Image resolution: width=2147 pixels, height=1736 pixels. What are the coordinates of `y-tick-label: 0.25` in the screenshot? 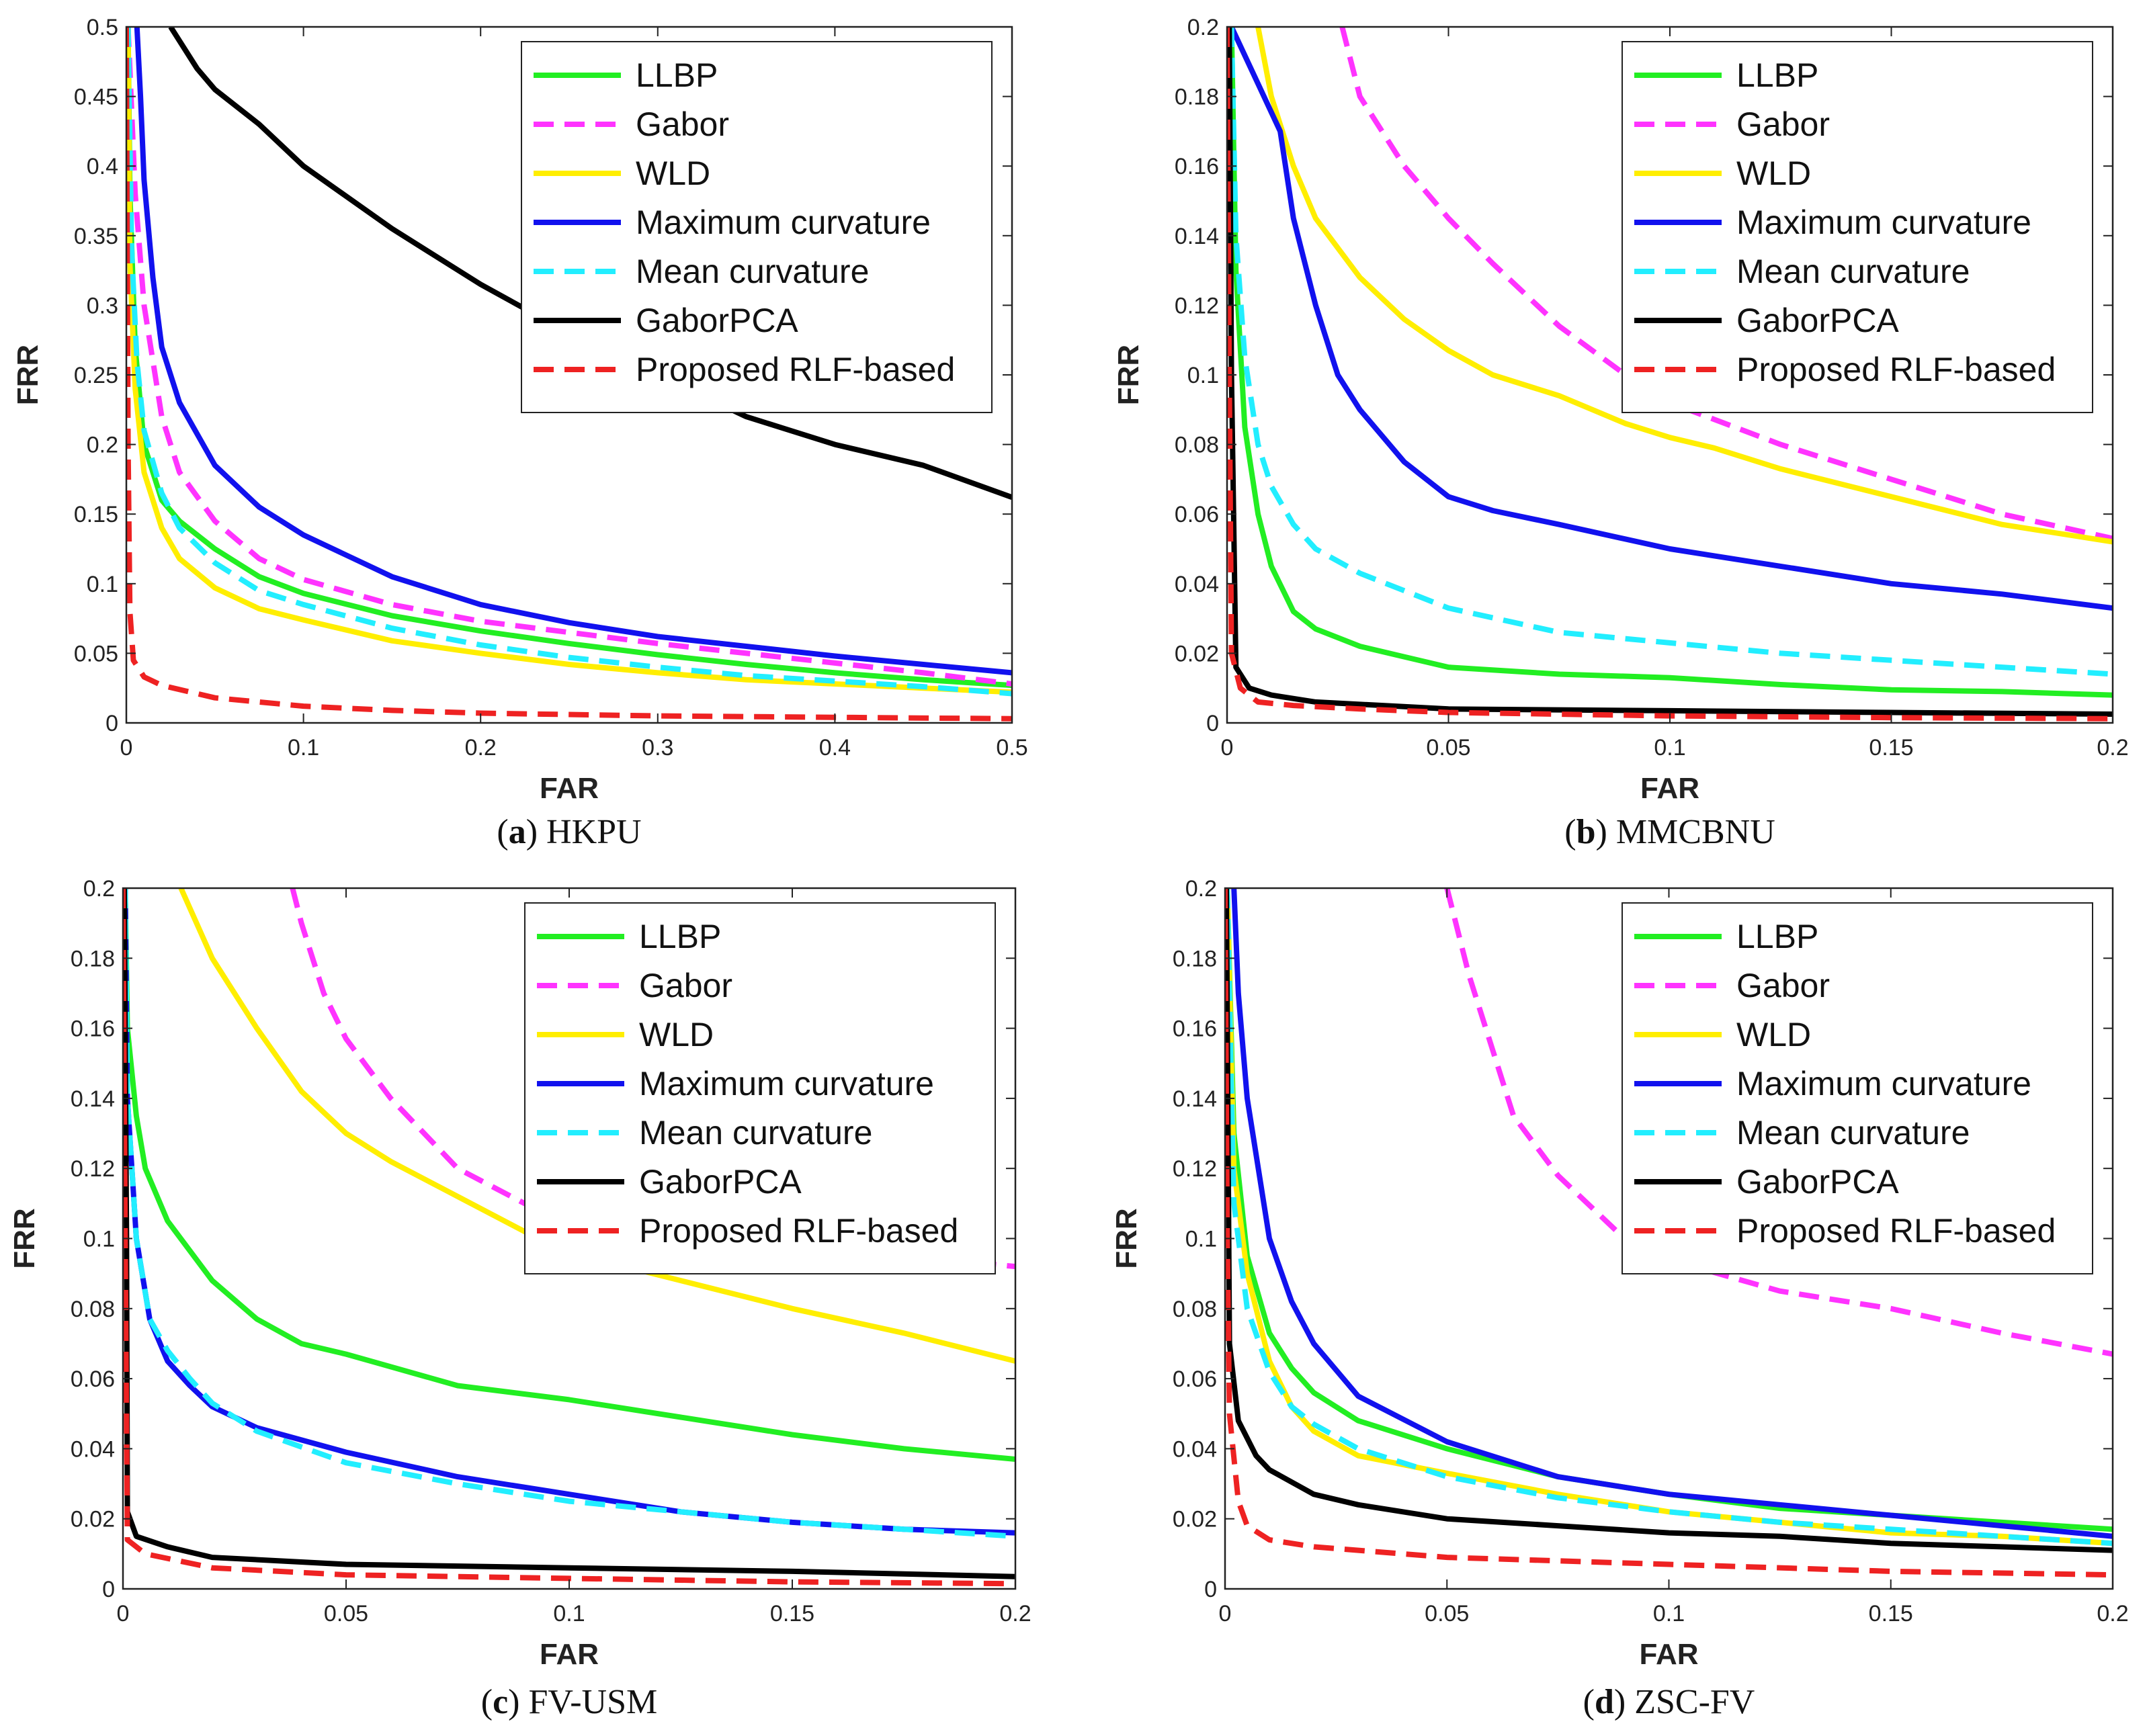 It's located at (96, 375).